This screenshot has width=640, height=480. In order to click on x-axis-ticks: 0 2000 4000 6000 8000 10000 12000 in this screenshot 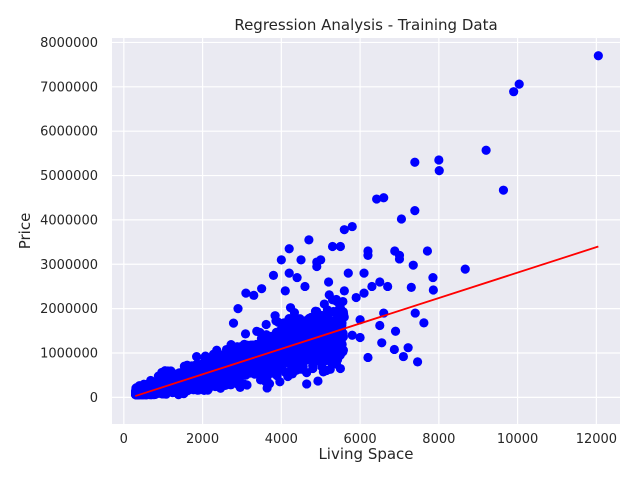, I will do `click(368, 439)`.